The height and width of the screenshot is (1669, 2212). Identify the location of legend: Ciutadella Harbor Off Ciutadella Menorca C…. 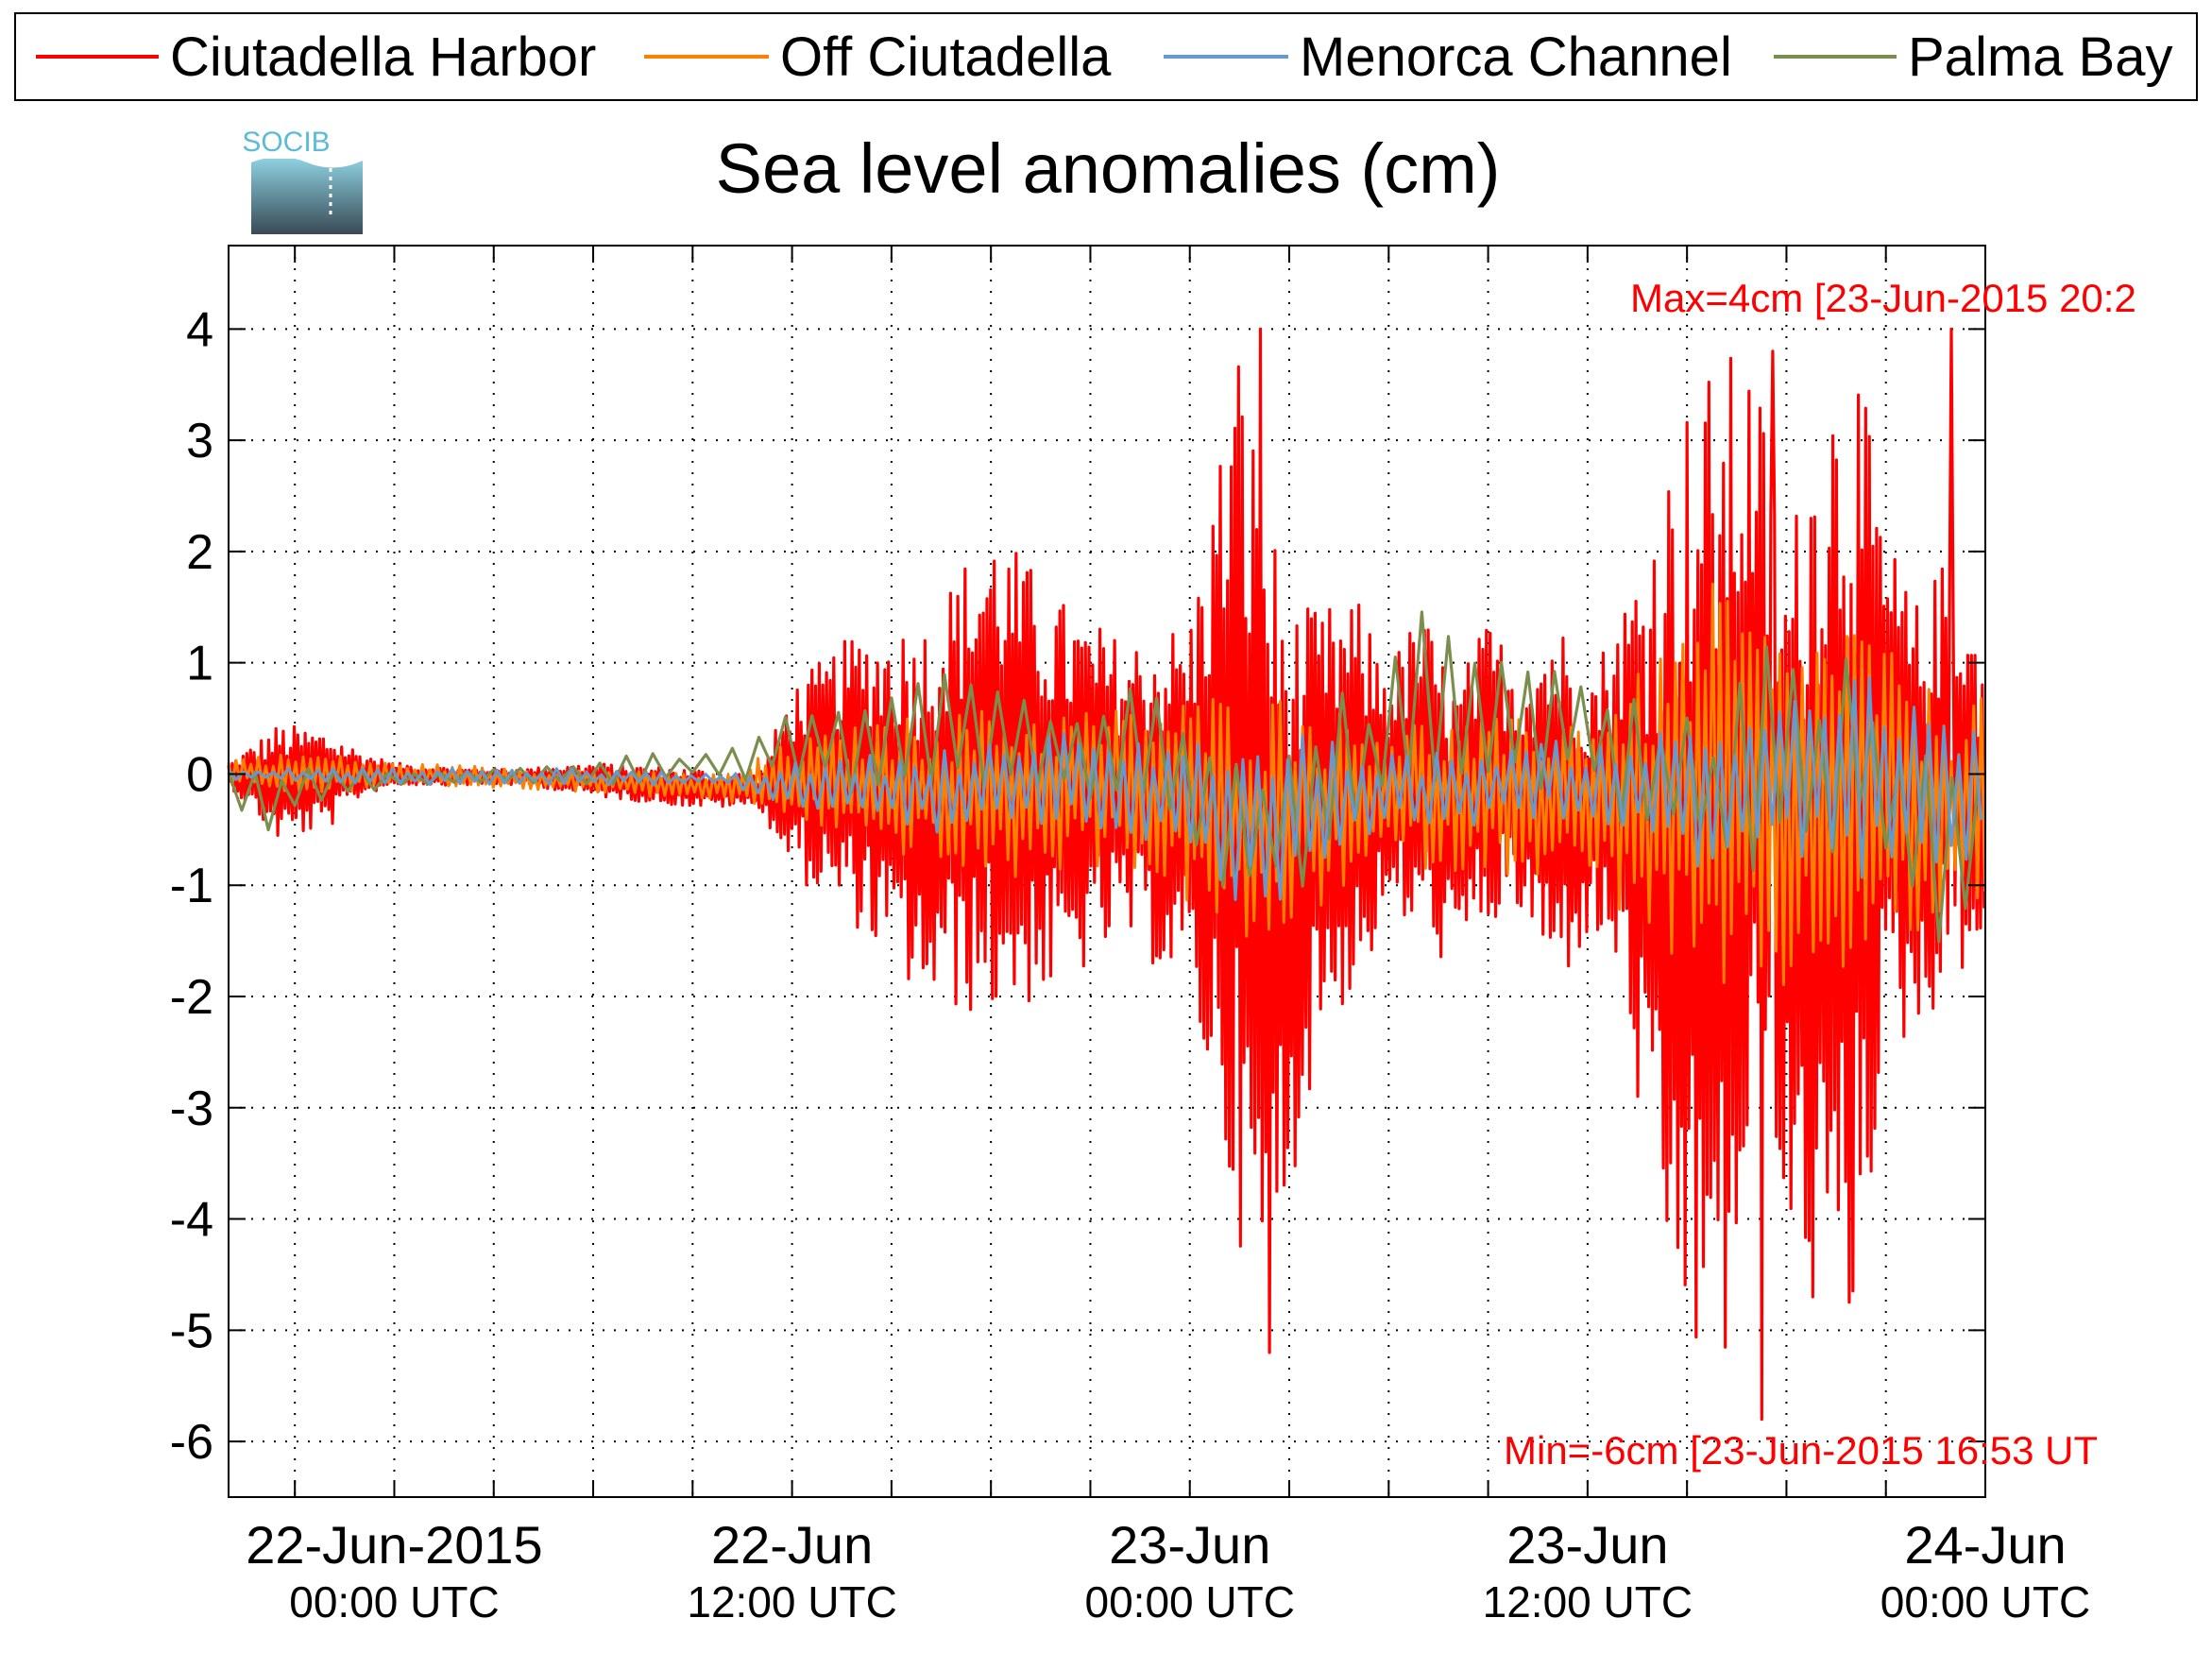
(1106, 57).